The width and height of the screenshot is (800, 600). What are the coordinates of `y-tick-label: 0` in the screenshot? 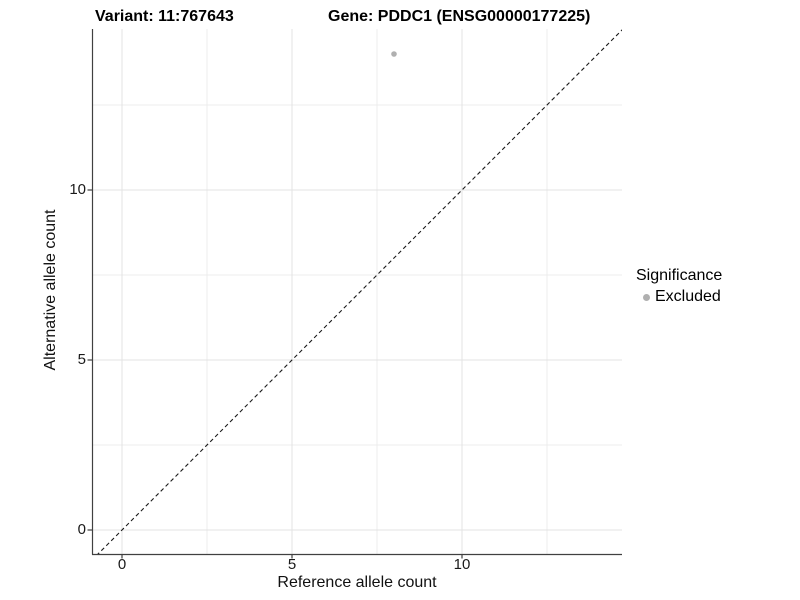 It's located at (81, 529).